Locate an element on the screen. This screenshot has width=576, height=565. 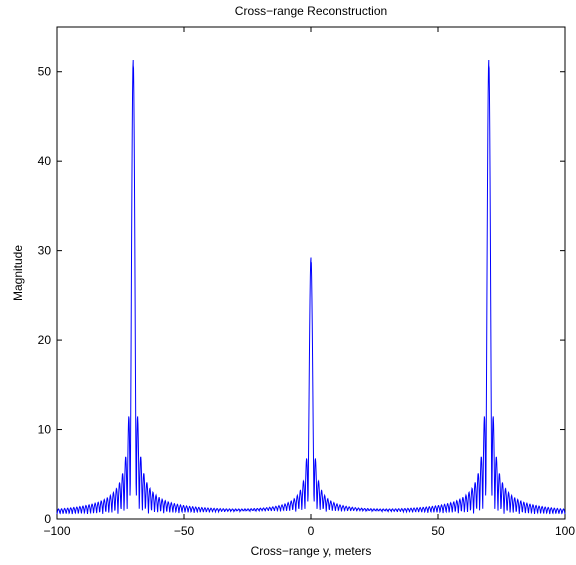
x-axis-label: Cross−range y, meters is located at coordinates (311, 551).